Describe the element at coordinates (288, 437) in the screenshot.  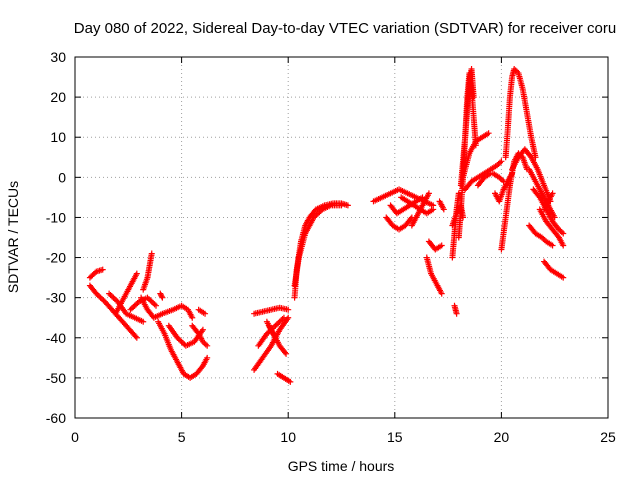
I see `x-tick-label: 10` at that location.